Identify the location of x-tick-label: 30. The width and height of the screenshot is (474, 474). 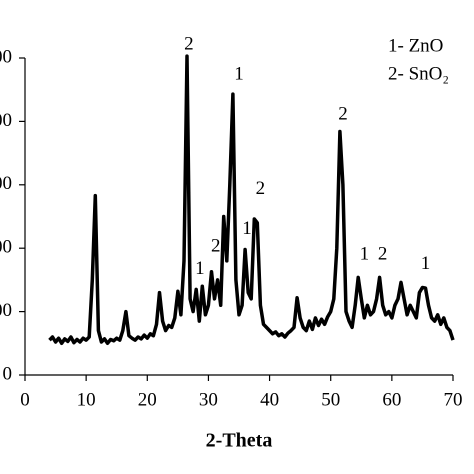
(208, 399).